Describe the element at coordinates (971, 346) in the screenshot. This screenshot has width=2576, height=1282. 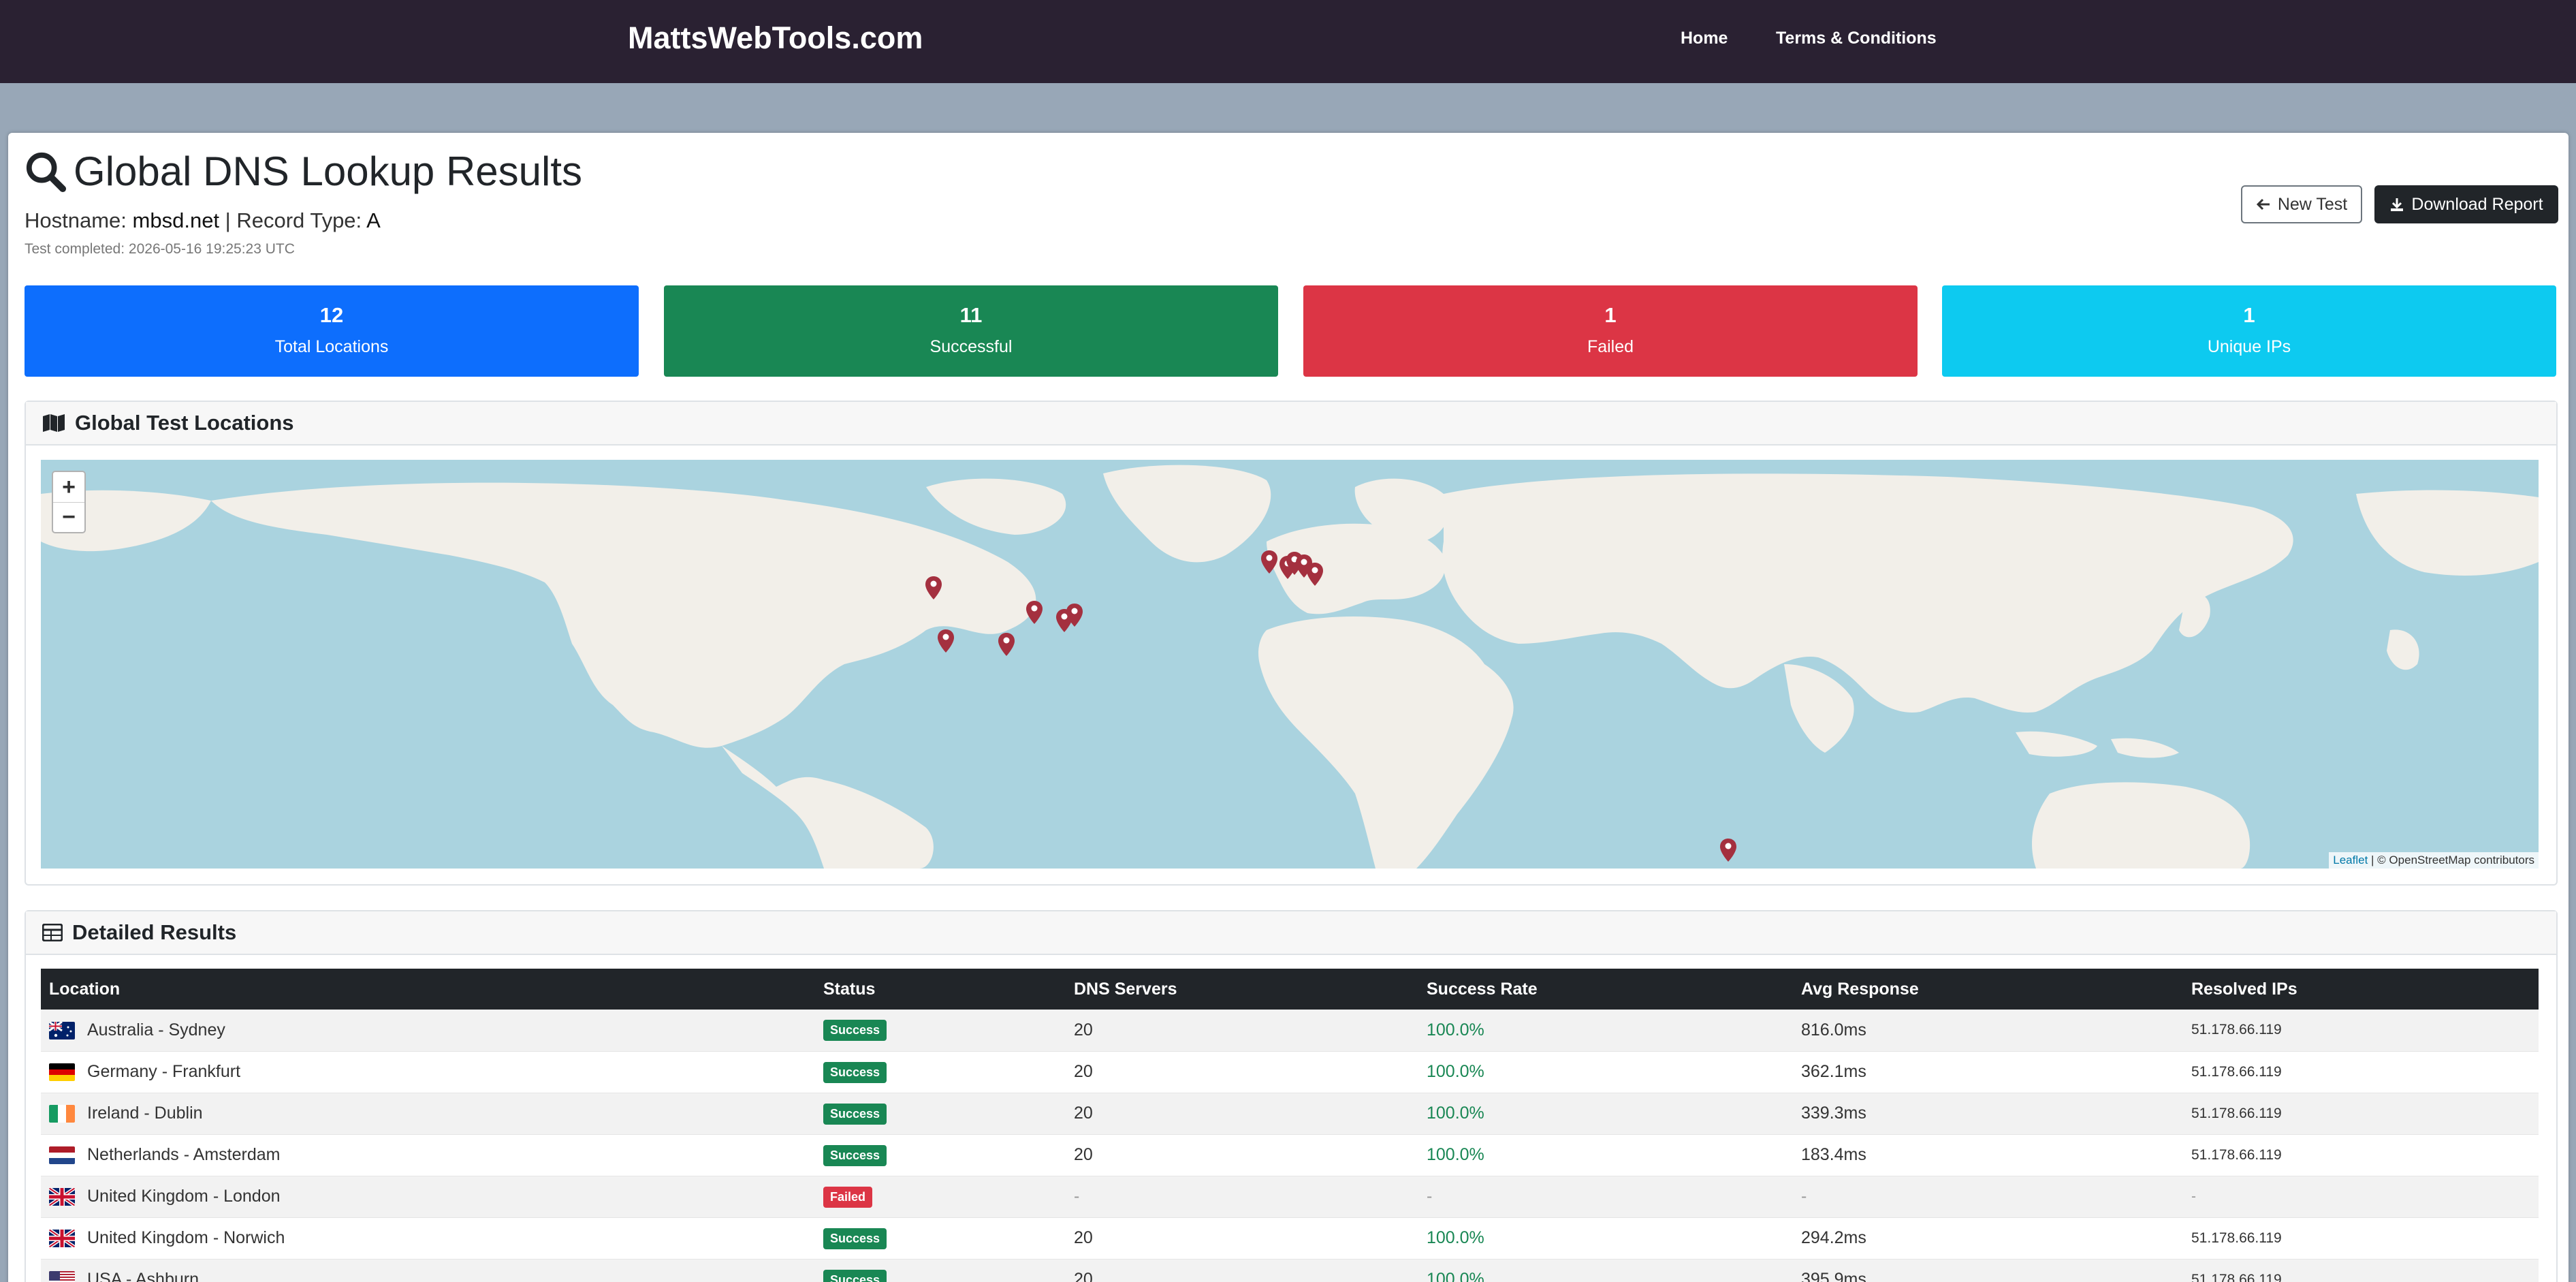
I see `stat-label: Successful` at that location.